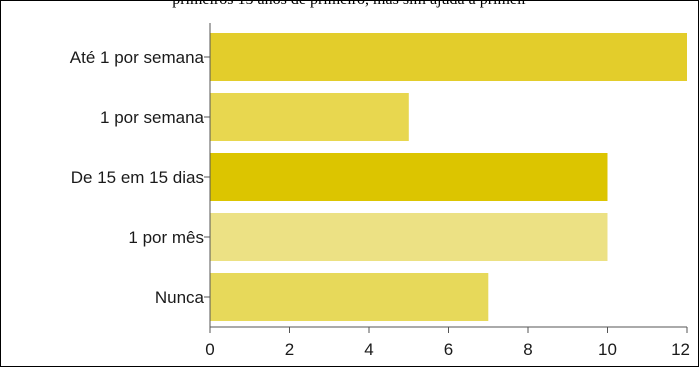 The image size is (699, 367). I want to click on x-tick-label: 4, so click(368, 349).